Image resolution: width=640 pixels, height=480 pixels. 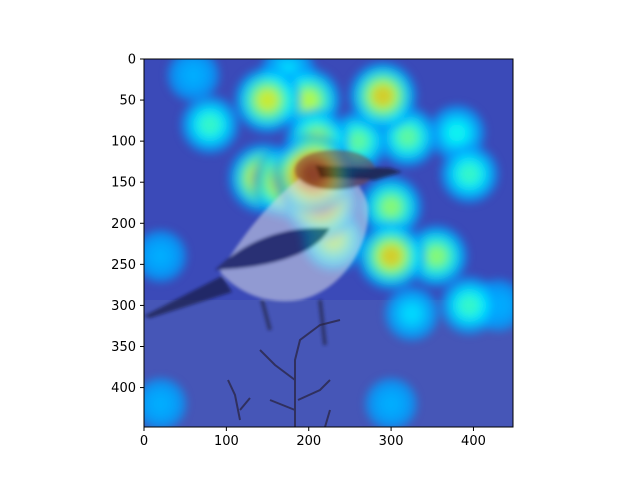 I want to click on x-tick-label: 400, so click(x=473, y=441).